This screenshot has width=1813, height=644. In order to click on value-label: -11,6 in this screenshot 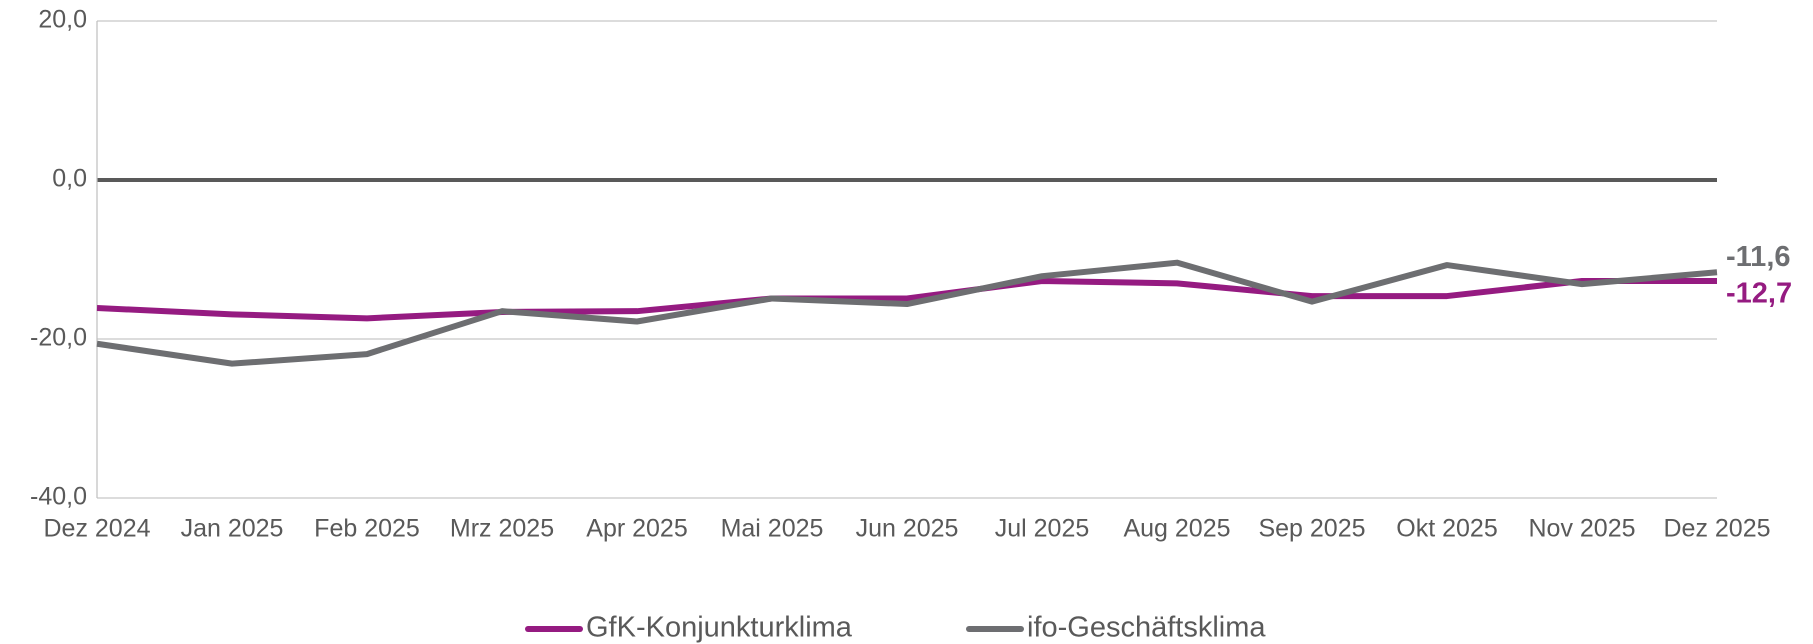, I will do `click(1758, 257)`.